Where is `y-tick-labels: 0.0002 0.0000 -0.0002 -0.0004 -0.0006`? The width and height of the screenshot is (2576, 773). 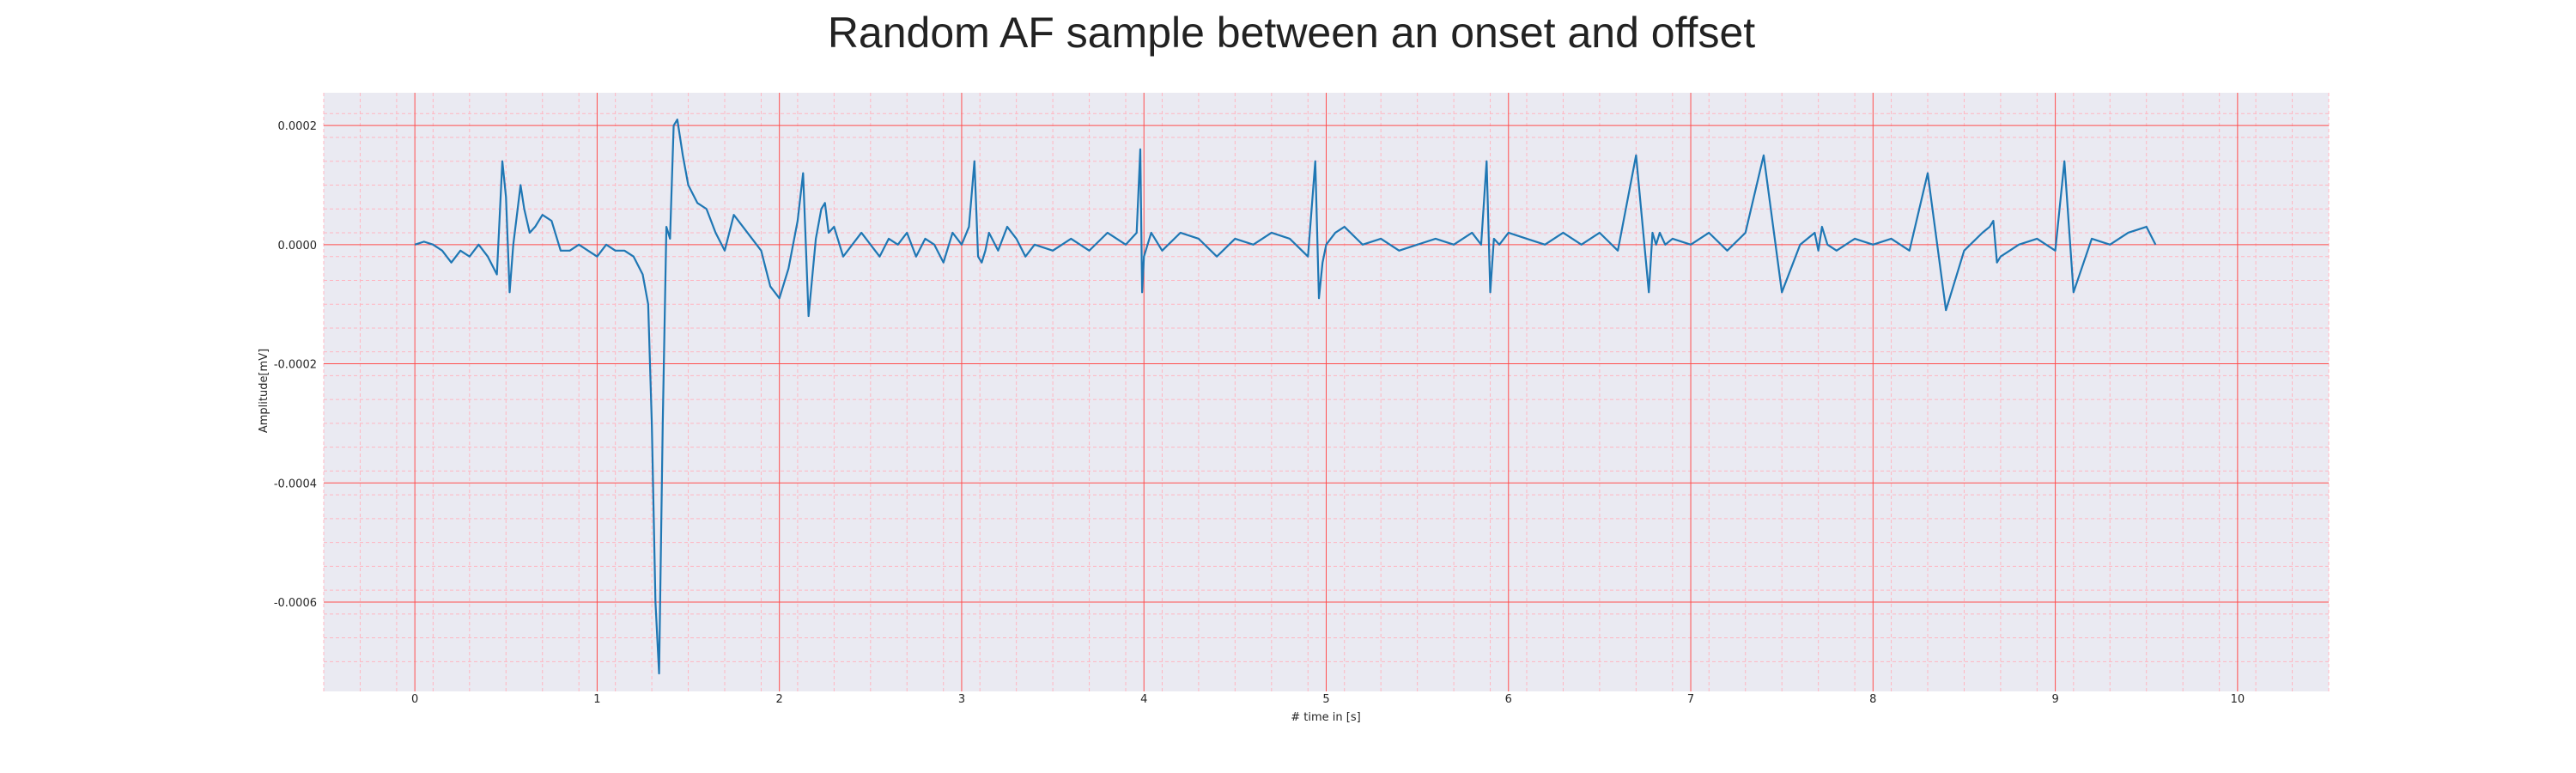 y-tick-labels: 0.0002 0.0000 -0.0002 -0.0004 -0.0006 is located at coordinates (295, 365).